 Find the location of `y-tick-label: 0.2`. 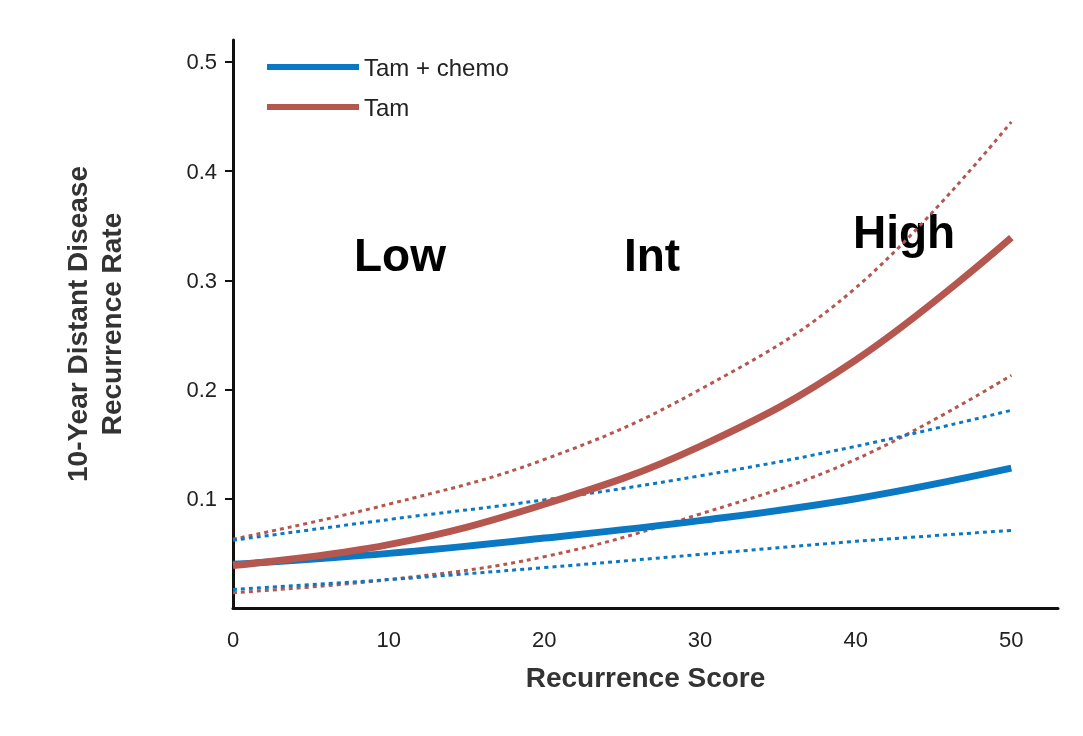

y-tick-label: 0.2 is located at coordinates (201, 390).